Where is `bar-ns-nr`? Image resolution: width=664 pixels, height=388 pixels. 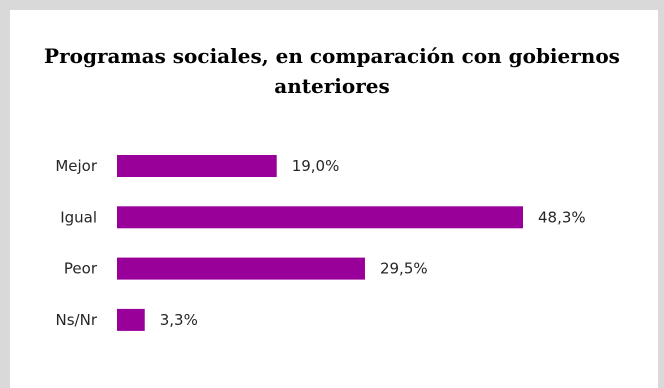
bar-ns-nr is located at coordinates (131, 319).